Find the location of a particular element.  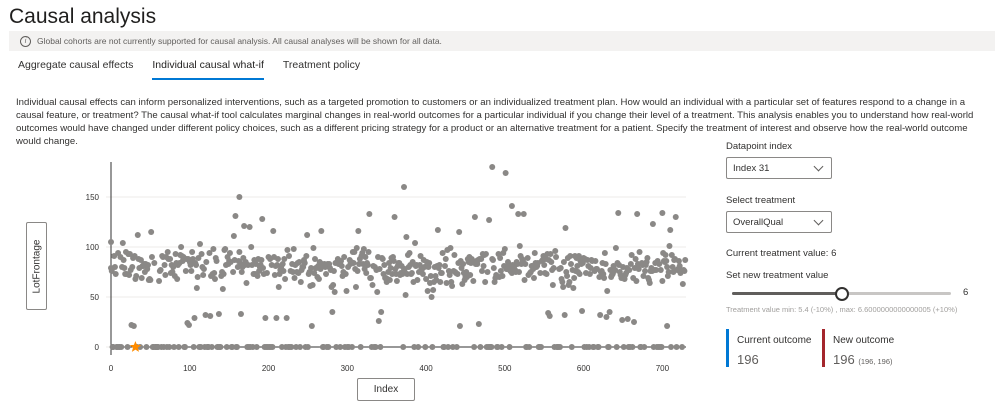

y-axis-selector-button: LotFrontage is located at coordinates (36, 266).